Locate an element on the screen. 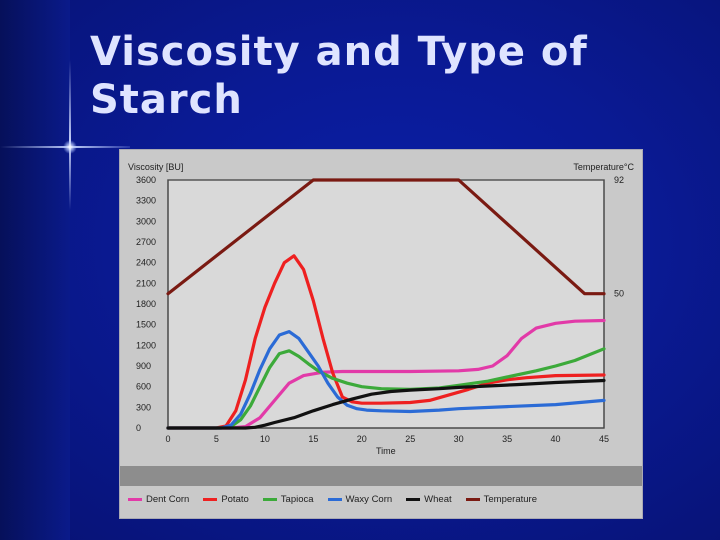 Image resolution: width=720 pixels, height=540 pixels. series-line-dent-corn is located at coordinates (386, 374).